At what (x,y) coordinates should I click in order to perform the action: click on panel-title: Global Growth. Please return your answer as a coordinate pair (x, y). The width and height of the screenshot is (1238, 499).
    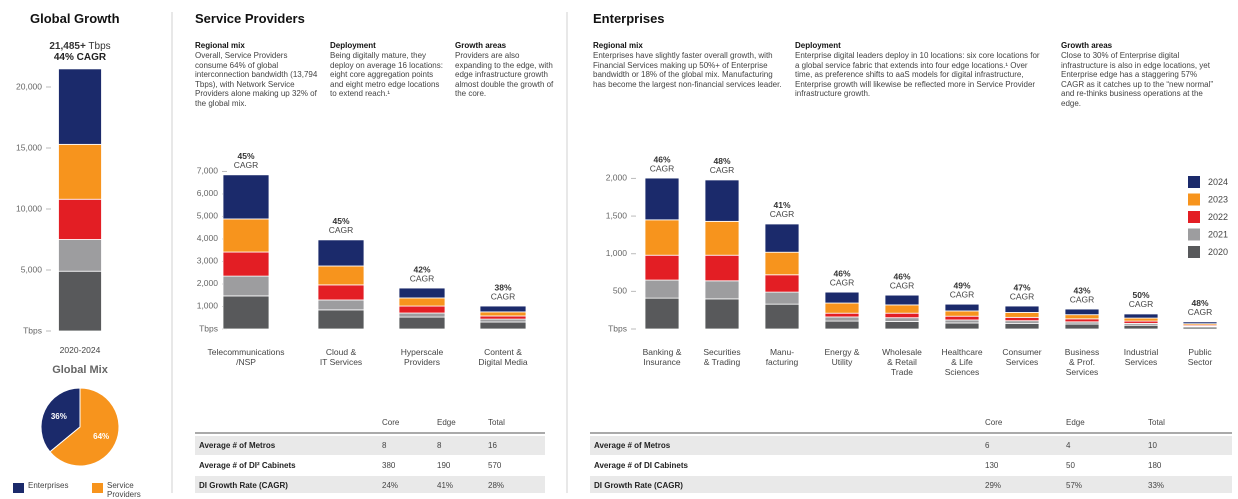
    Looking at the image, I should click on (75, 18).